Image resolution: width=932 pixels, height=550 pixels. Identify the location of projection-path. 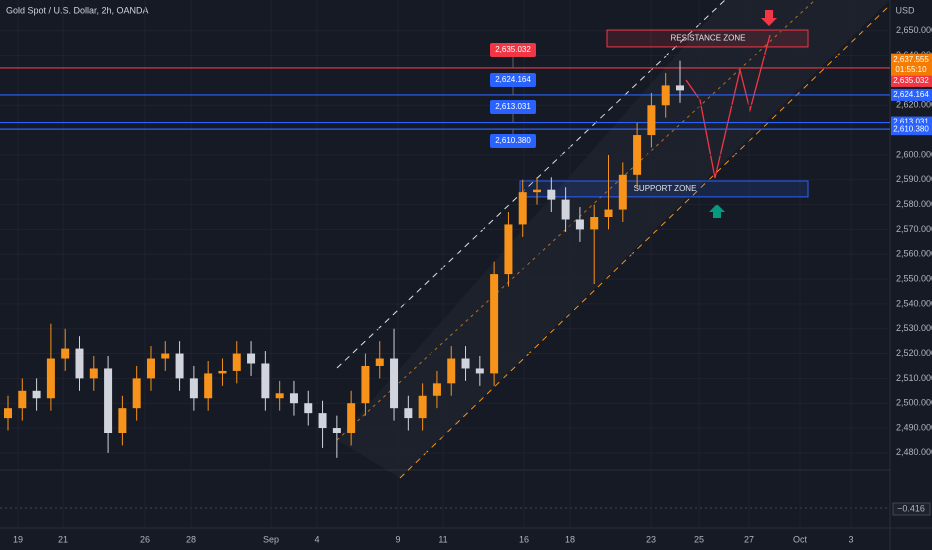
(728, 106).